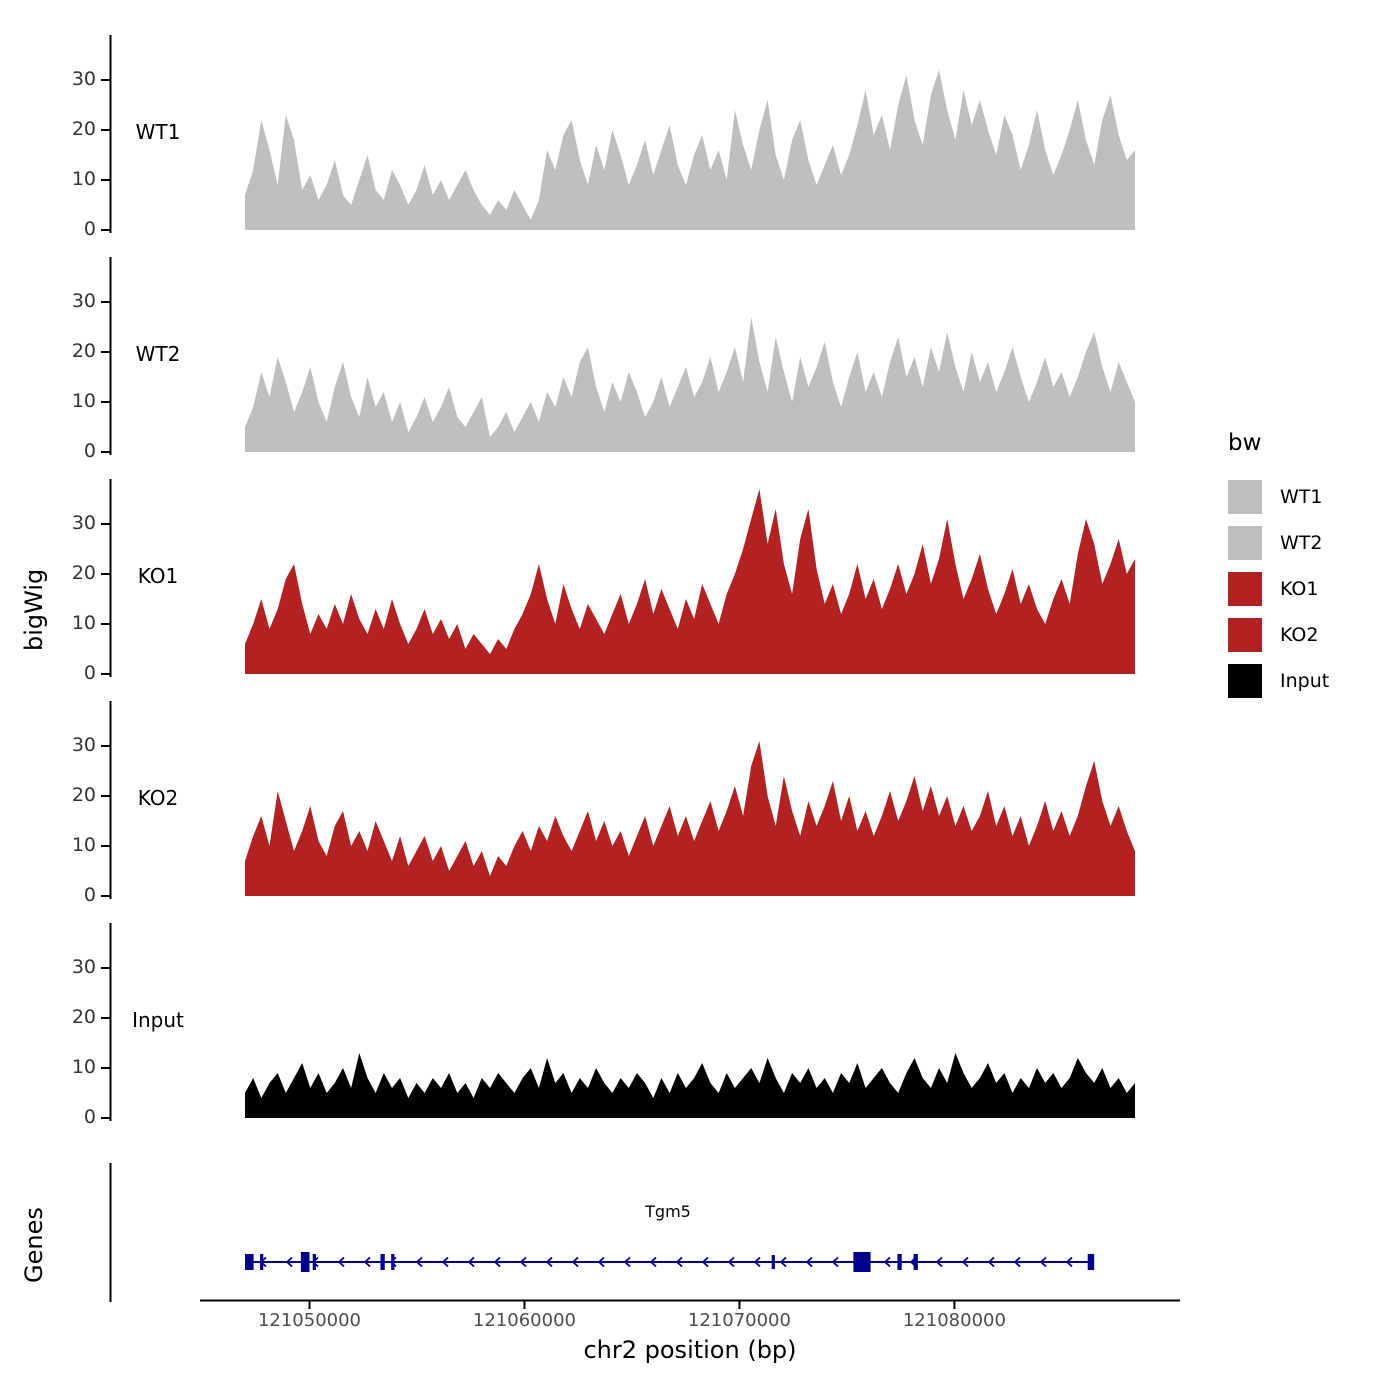 Image resolution: width=1400 pixels, height=1400 pixels. What do you see at coordinates (1301, 497) in the screenshot?
I see `legend-label-wt1: WT1` at bounding box center [1301, 497].